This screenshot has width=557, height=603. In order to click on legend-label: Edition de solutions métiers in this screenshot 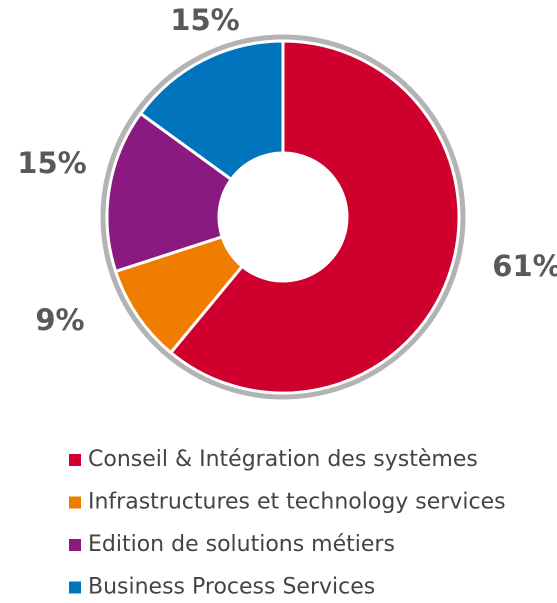, I will do `click(241, 544)`.